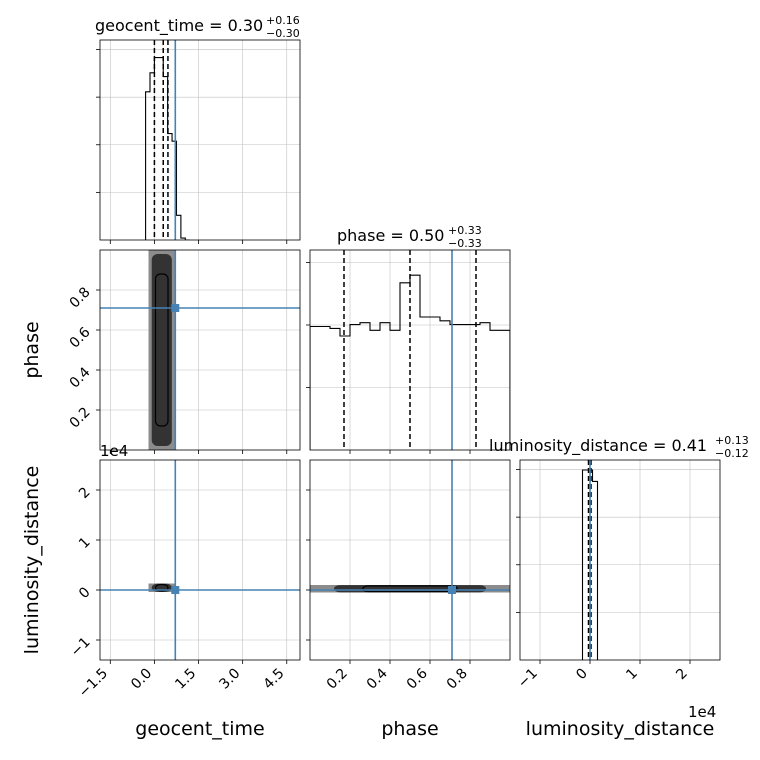 This screenshot has width=760, height=760. Describe the element at coordinates (80, 297) in the screenshot. I see `y-tick-label: 0.8` at that location.